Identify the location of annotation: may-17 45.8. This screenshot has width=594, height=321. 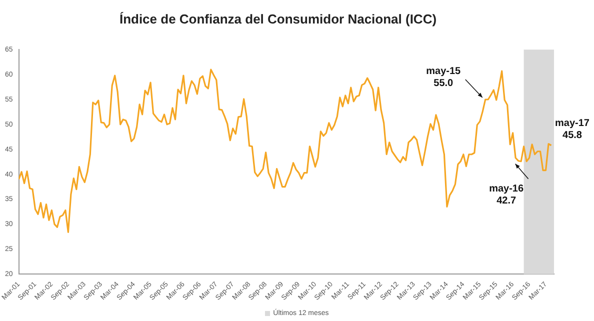
(572, 130).